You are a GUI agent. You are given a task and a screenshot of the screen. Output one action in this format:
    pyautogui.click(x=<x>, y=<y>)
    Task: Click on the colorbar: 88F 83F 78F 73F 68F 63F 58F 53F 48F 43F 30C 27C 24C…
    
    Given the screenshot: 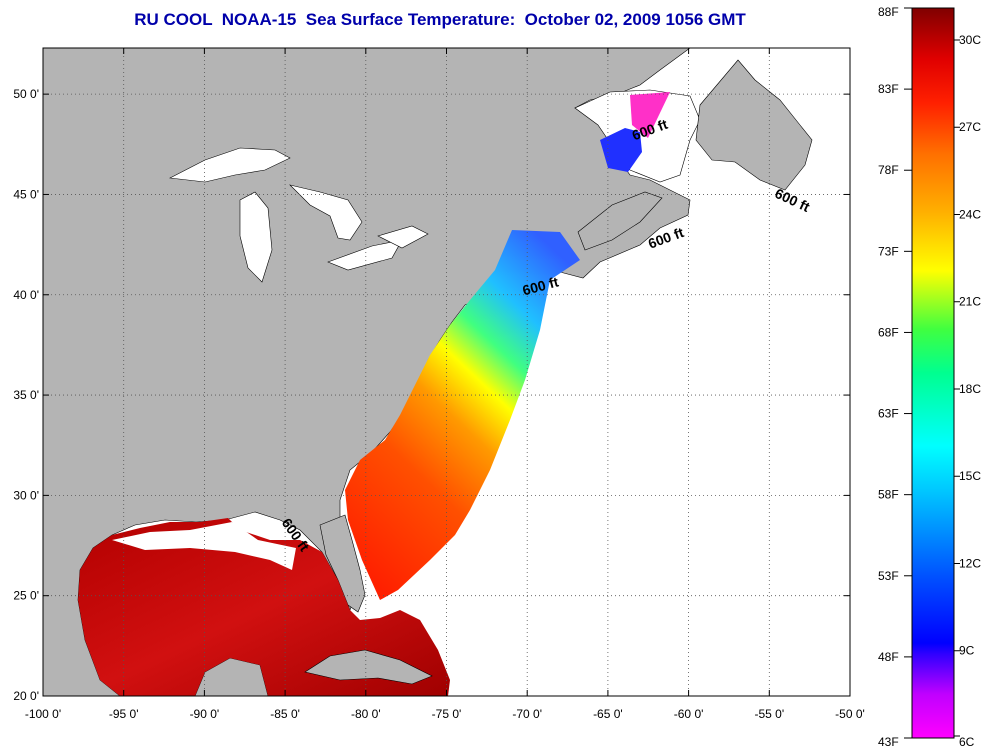 What is the action you would take?
    pyautogui.click(x=929, y=377)
    